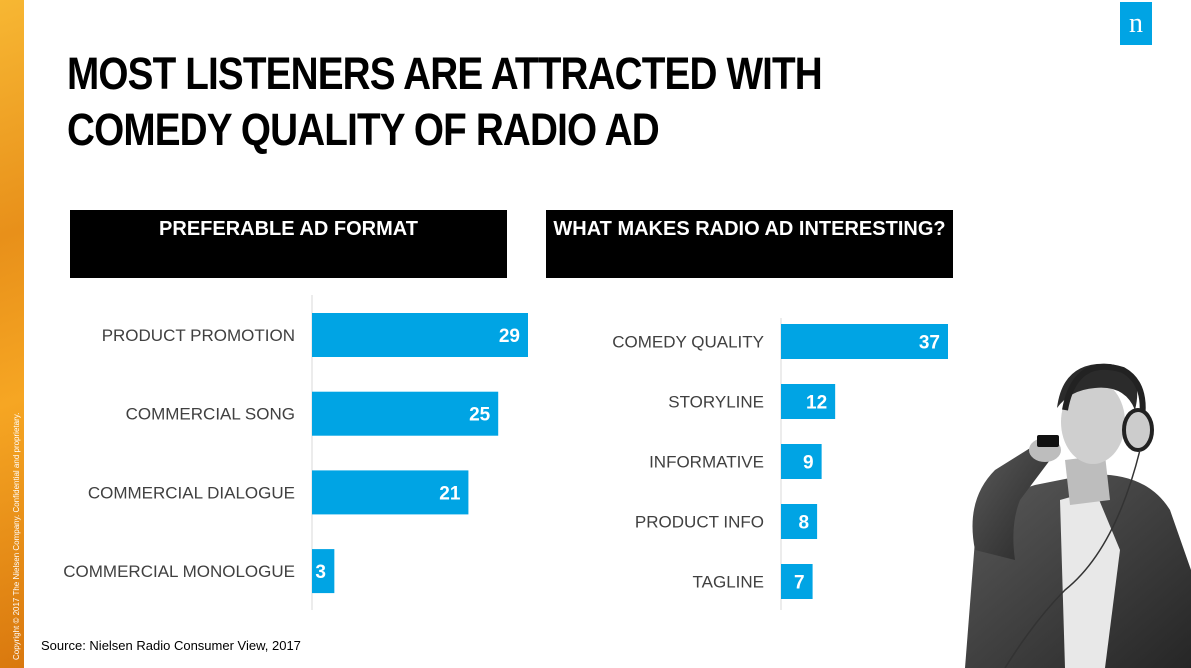  Describe the element at coordinates (480, 415) in the screenshot. I see `data-label: 25` at that location.